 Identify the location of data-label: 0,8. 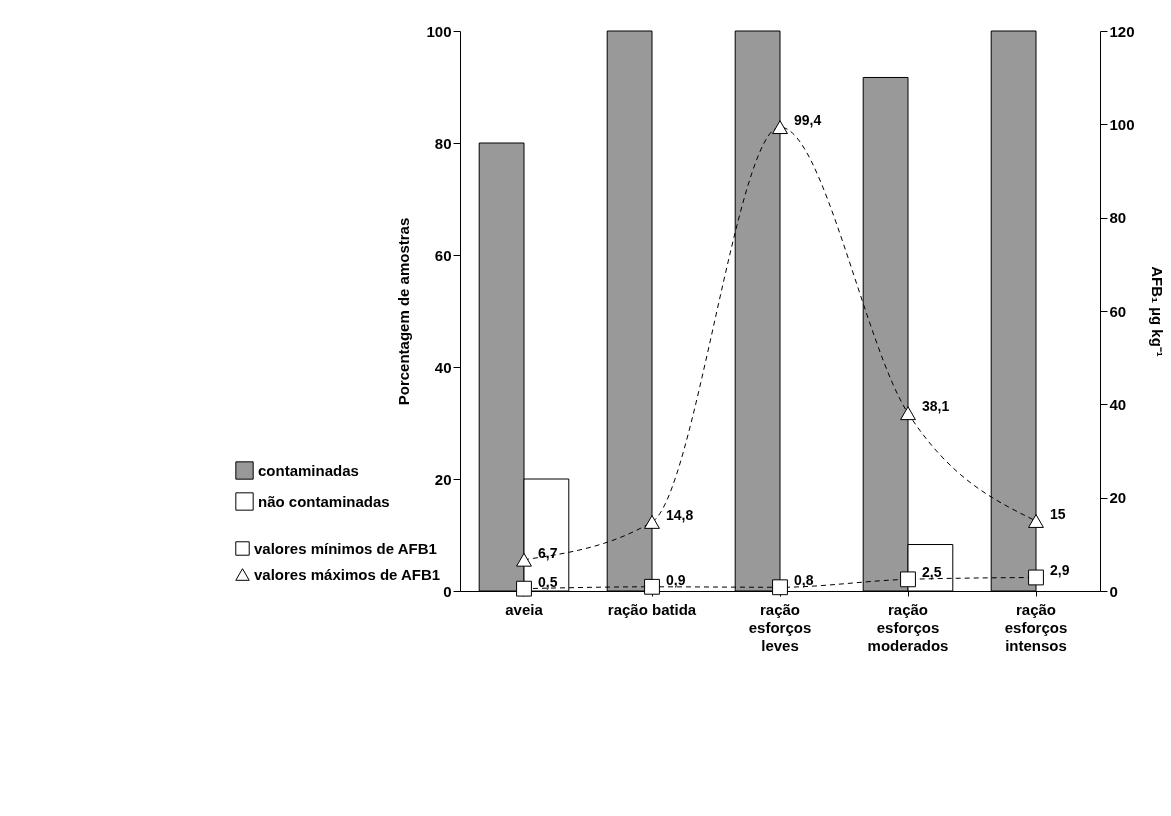
(804, 580).